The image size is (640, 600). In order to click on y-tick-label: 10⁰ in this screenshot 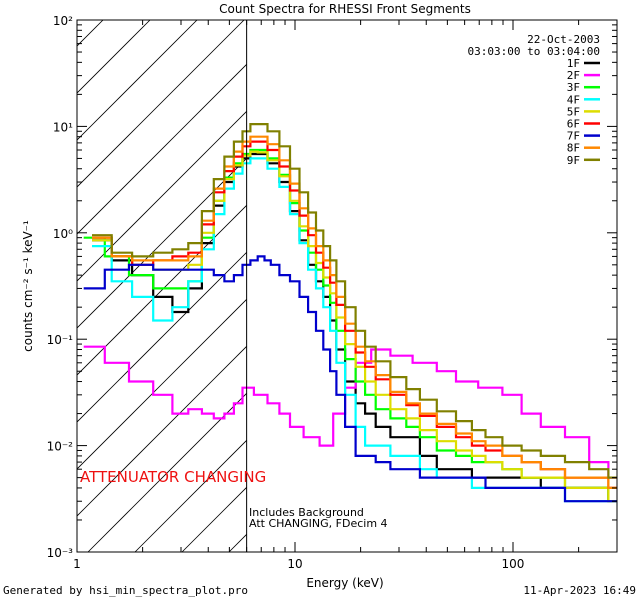, I will do `click(63, 234)`.